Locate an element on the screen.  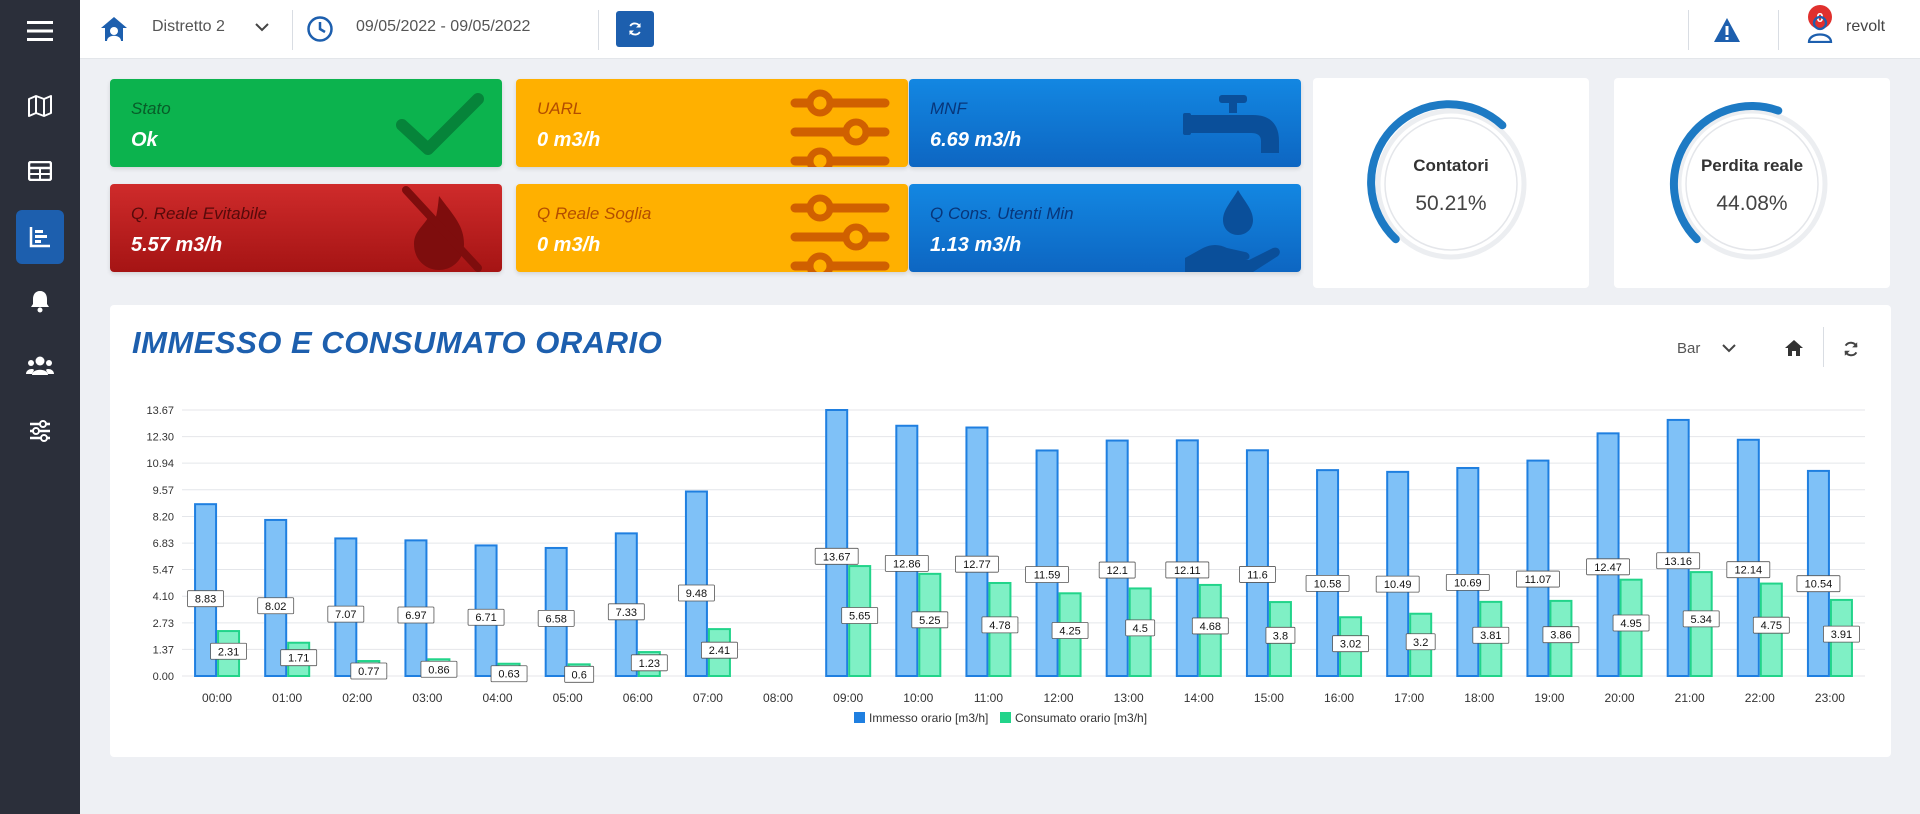
chart-type-select: Bar is located at coordinates (1689, 348).